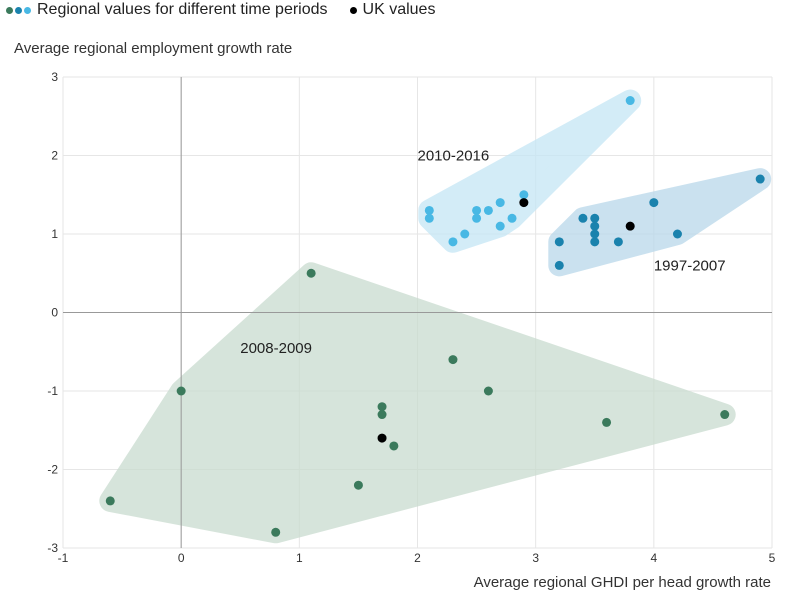 The height and width of the screenshot is (615, 787). I want to click on y-tick-label: 0, so click(54, 313).